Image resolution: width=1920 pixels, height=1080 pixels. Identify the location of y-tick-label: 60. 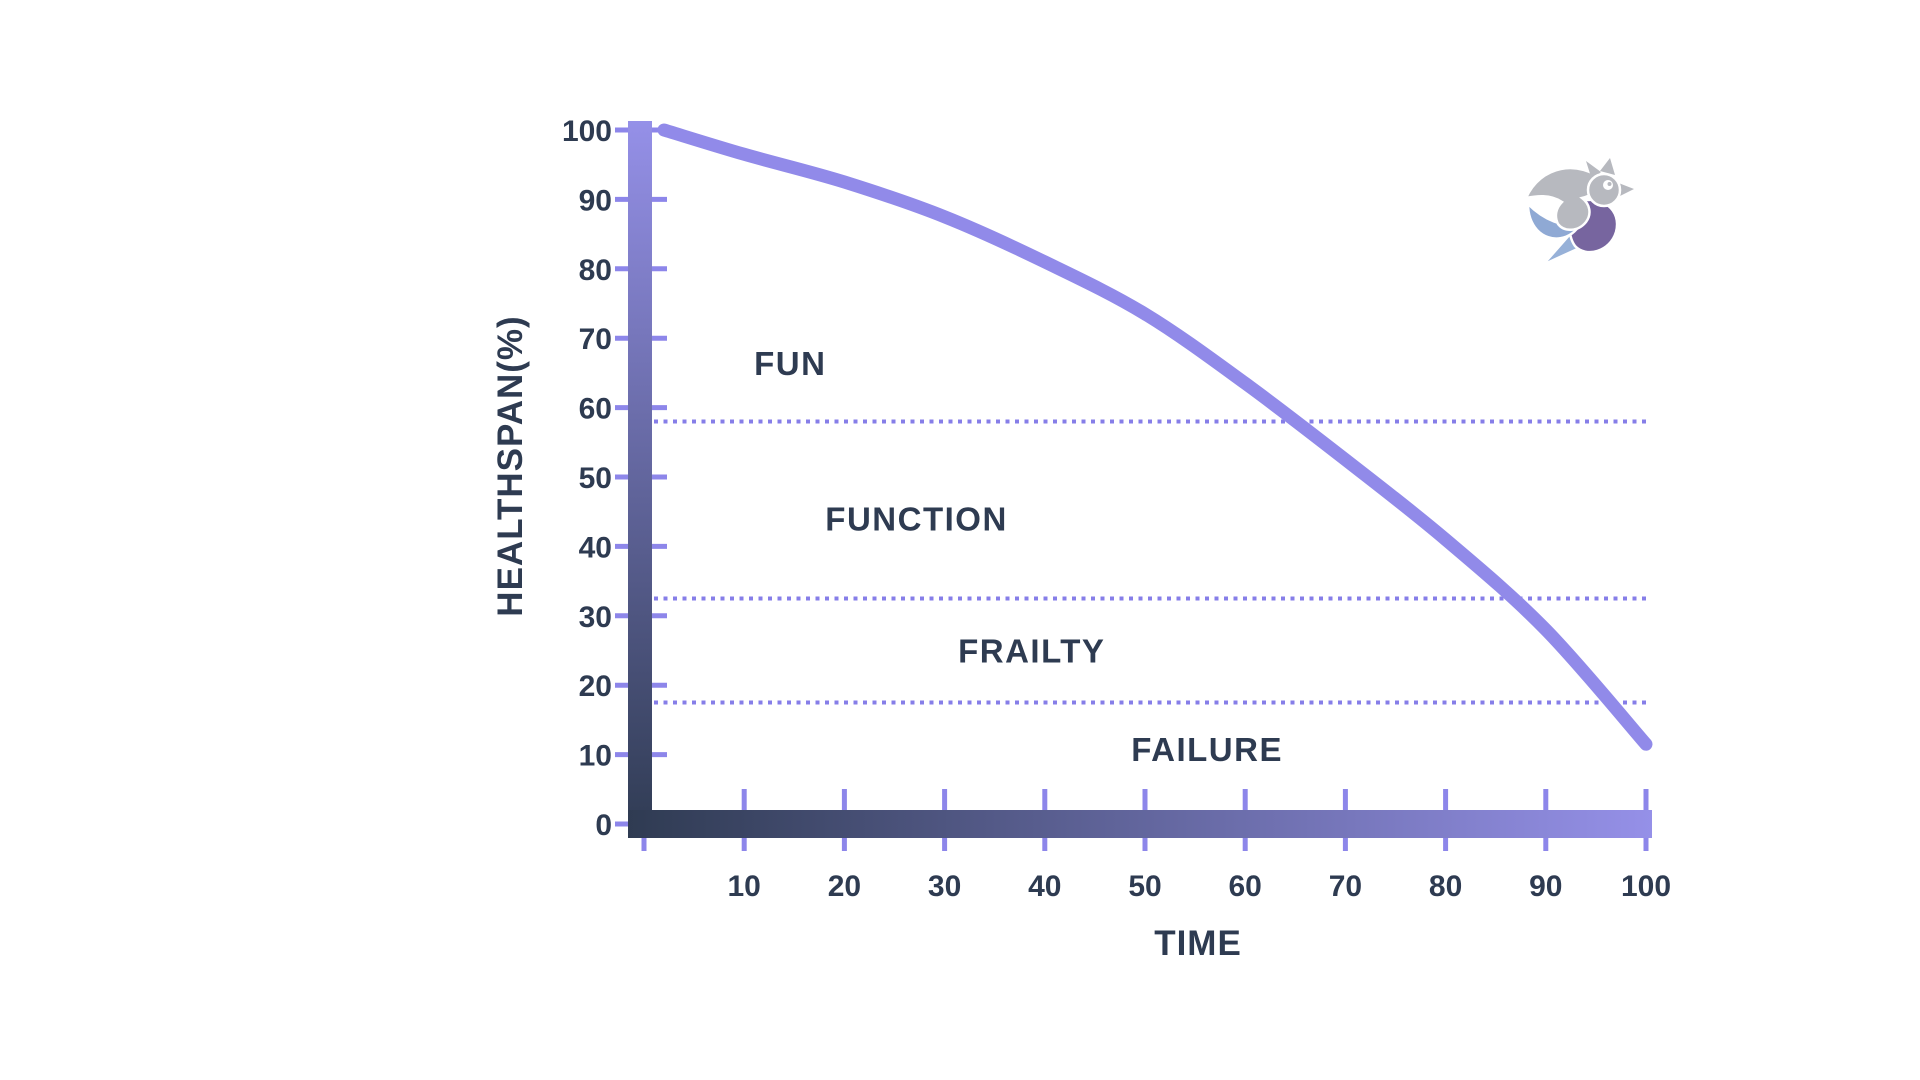
(595, 409).